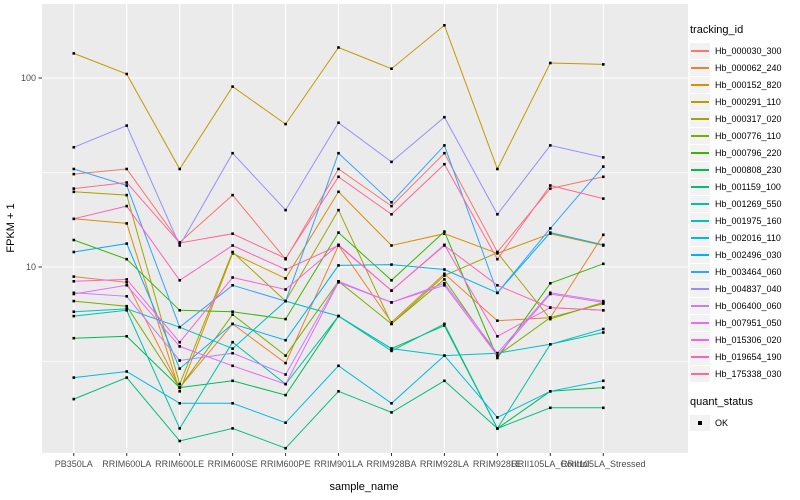 The image size is (800, 500). What do you see at coordinates (721, 402) in the screenshot?
I see `legend-title-quant-status: quant_status` at bounding box center [721, 402].